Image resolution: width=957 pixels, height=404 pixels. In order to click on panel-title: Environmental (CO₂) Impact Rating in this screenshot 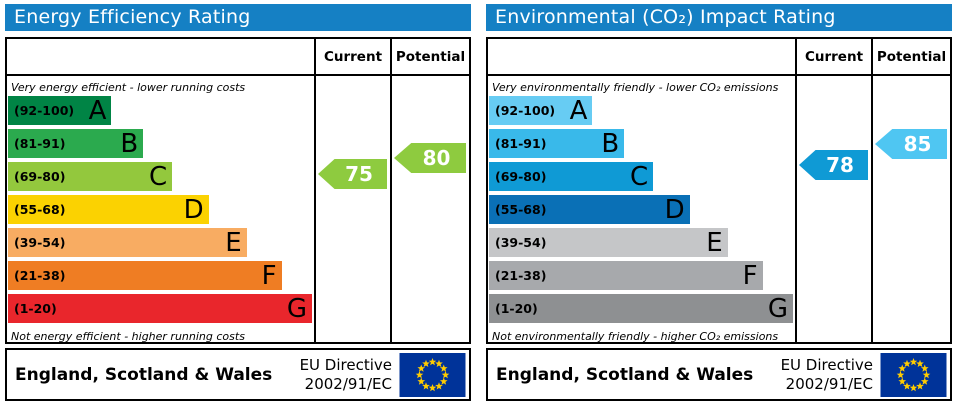, I will do `click(719, 17)`.